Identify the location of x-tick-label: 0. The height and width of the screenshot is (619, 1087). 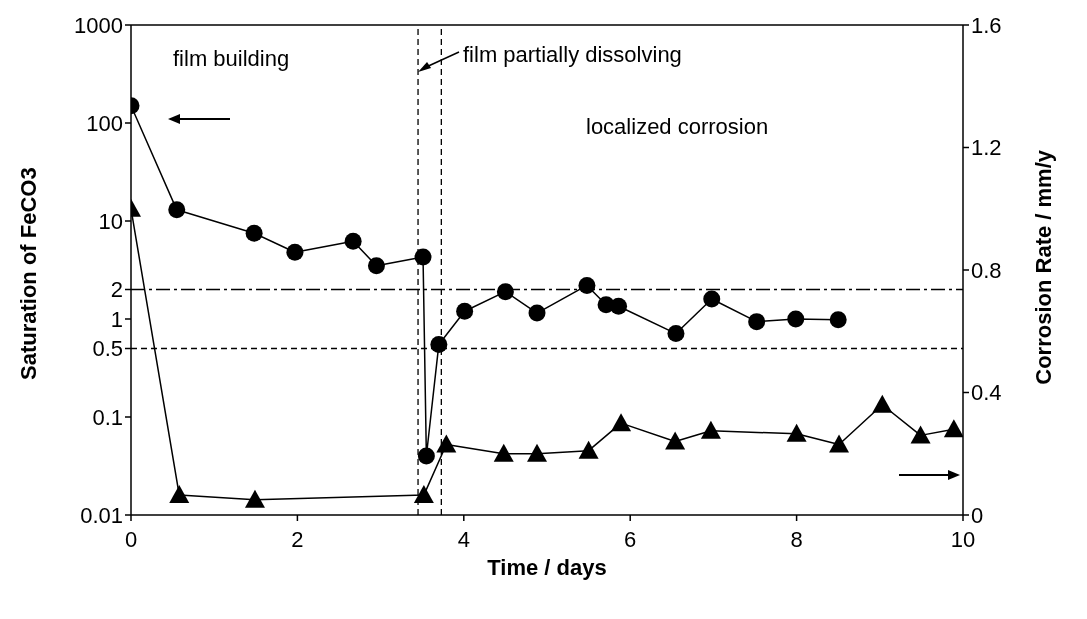
(131, 539).